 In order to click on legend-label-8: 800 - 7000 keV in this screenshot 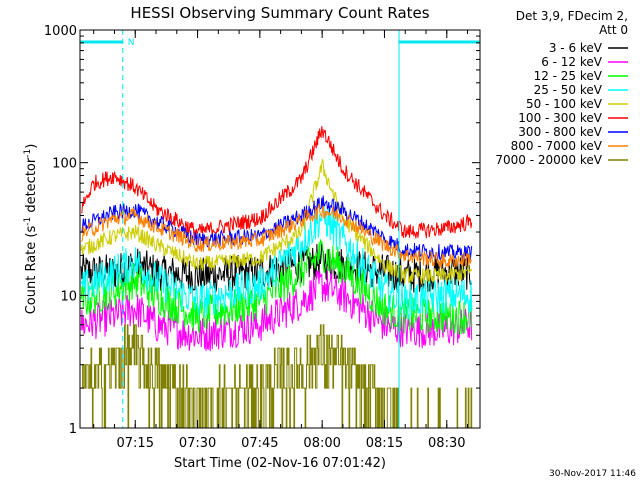, I will do `click(557, 146)`.